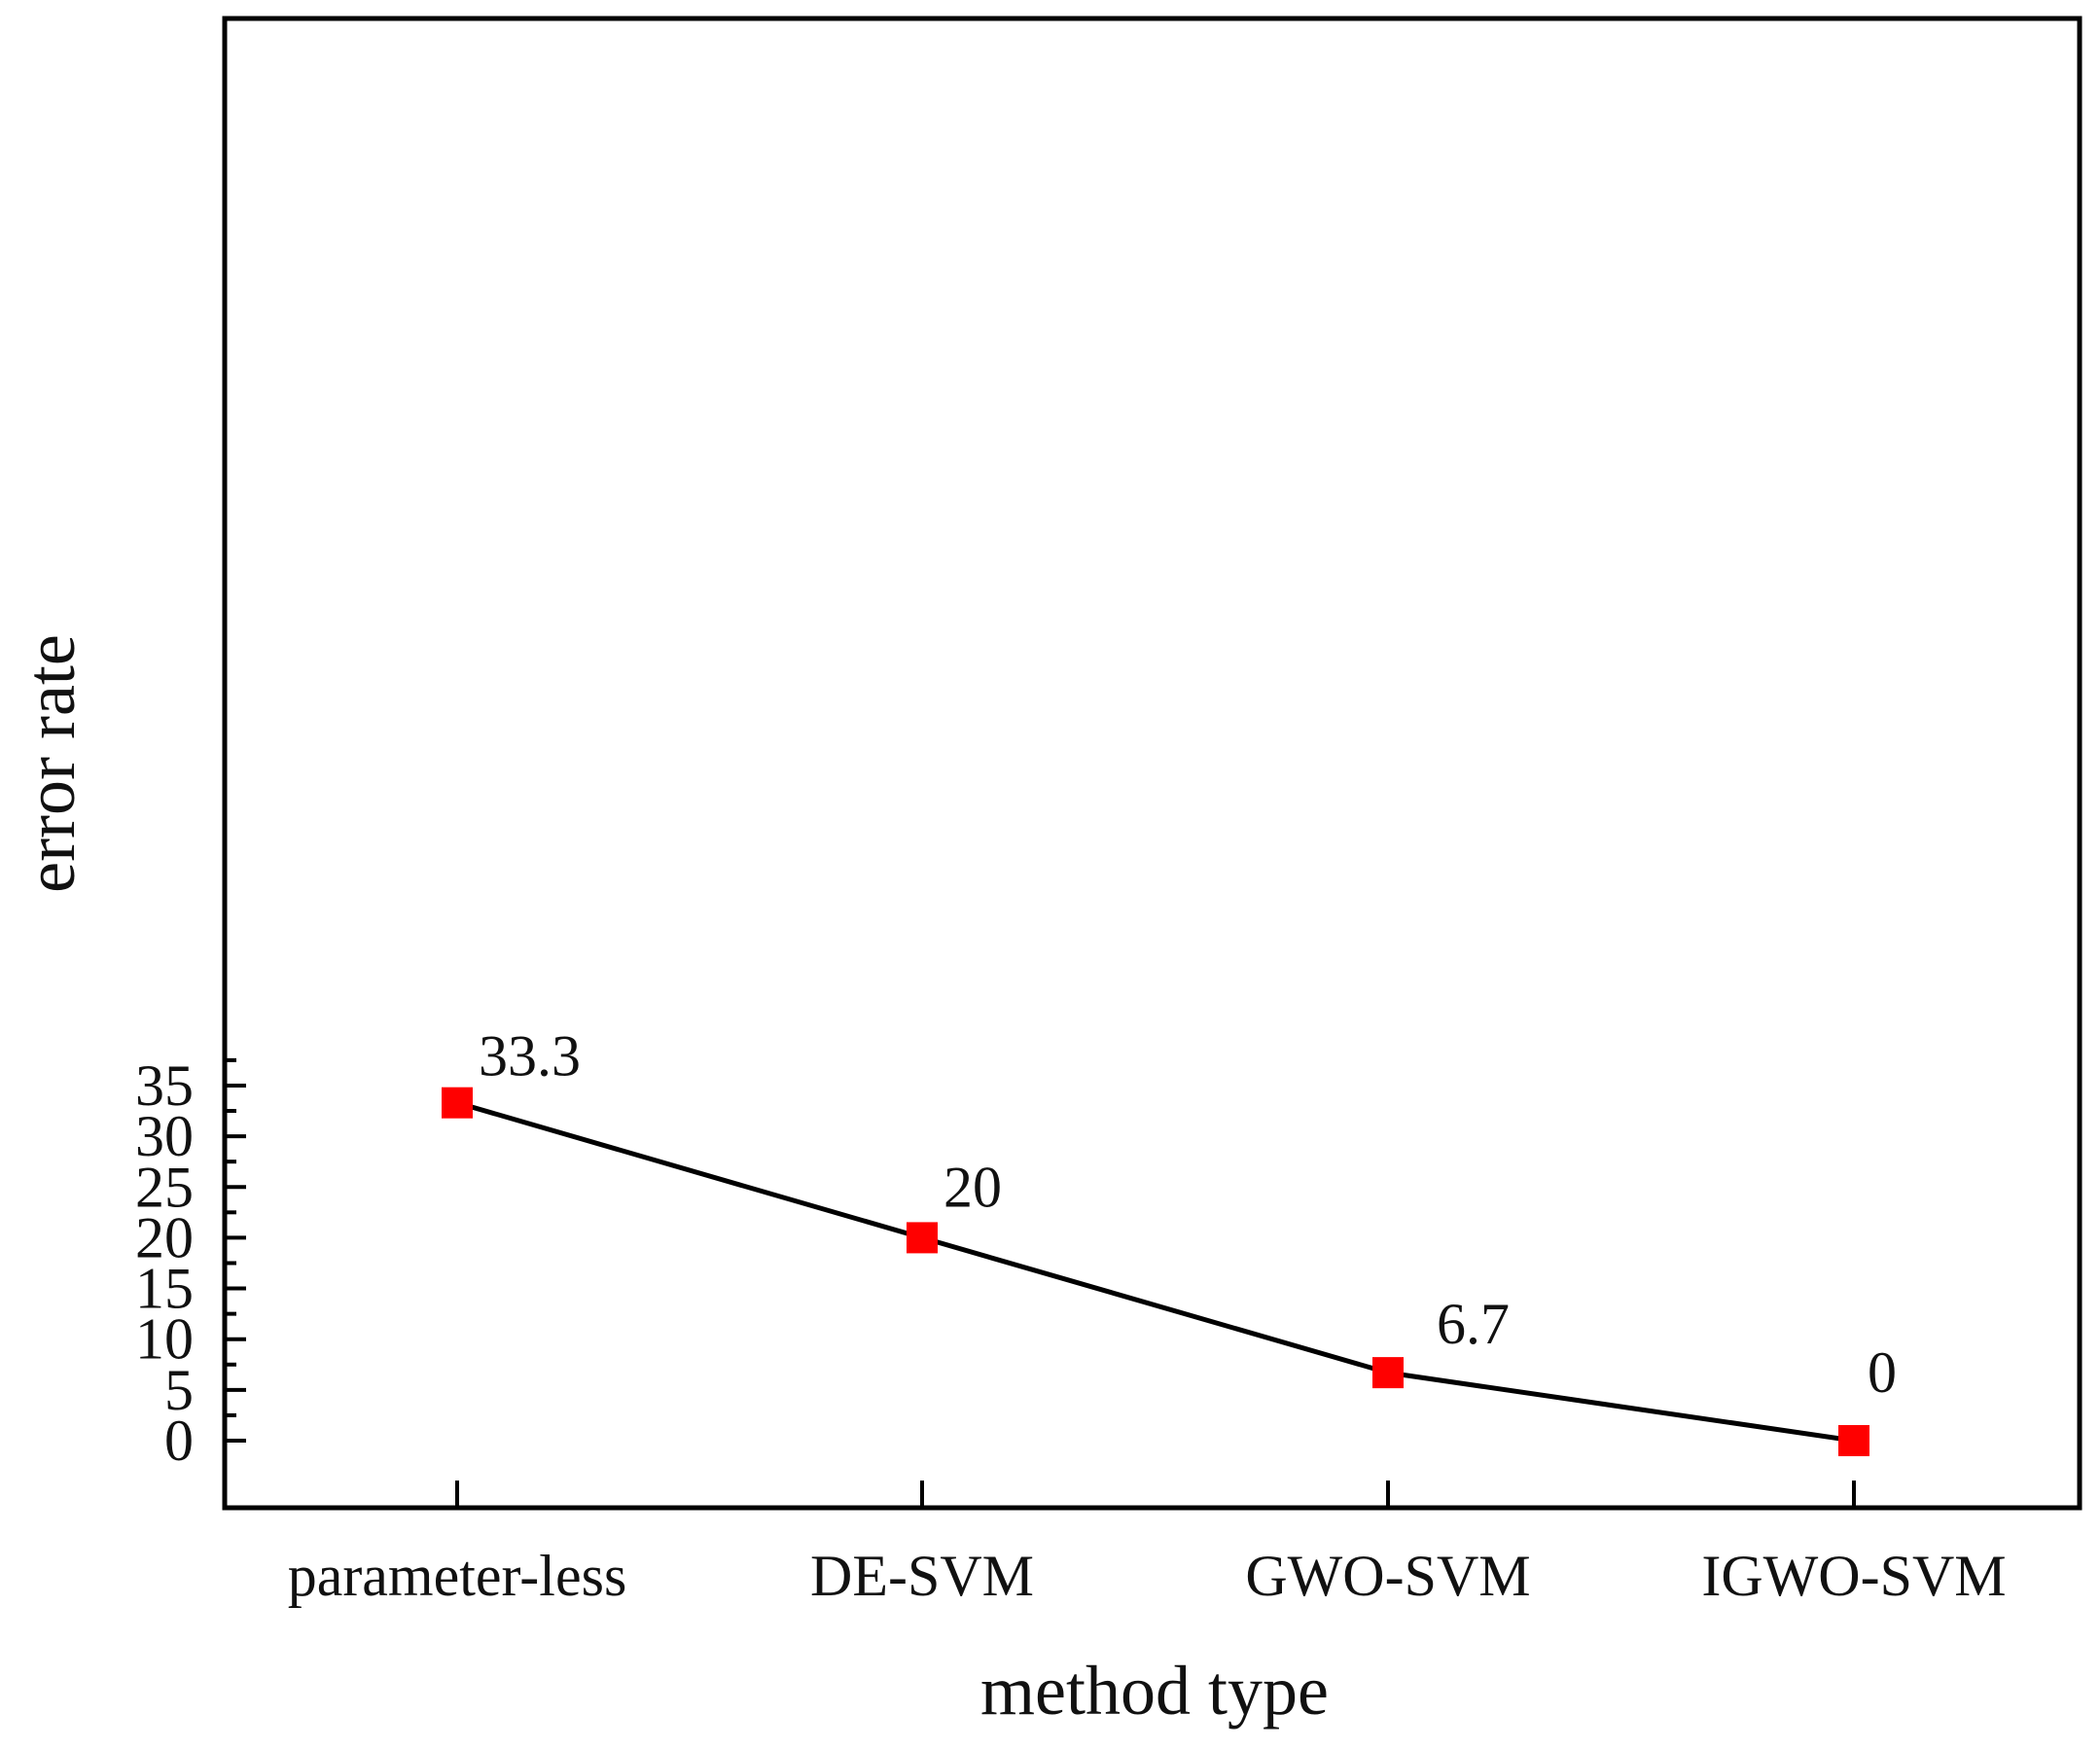 This screenshot has height=1749, width=2100. Describe the element at coordinates (1883, 1372) in the screenshot. I see `data-label: 0` at that location.